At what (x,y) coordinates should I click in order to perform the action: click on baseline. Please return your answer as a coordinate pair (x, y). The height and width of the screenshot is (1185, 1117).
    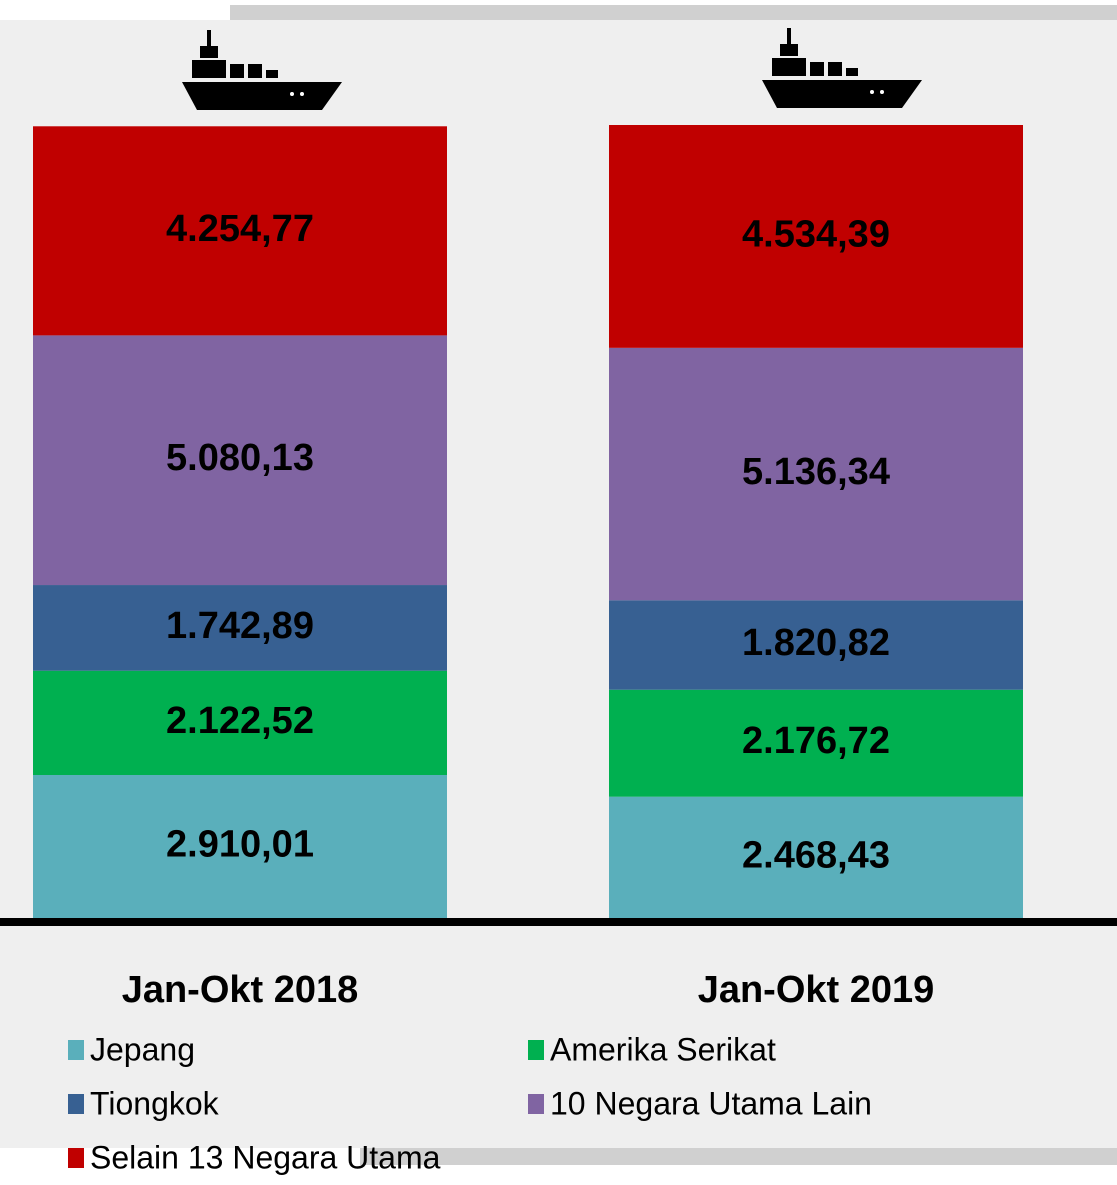
    Looking at the image, I should click on (558, 922).